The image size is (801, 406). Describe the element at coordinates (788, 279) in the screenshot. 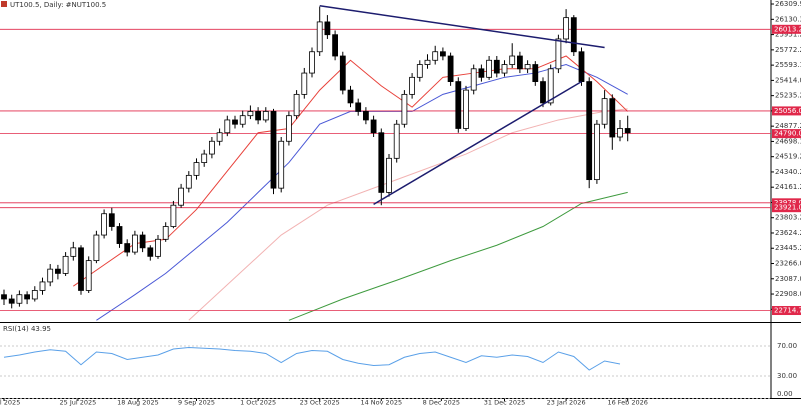

I see `y-tick-label: 23087.0` at that location.